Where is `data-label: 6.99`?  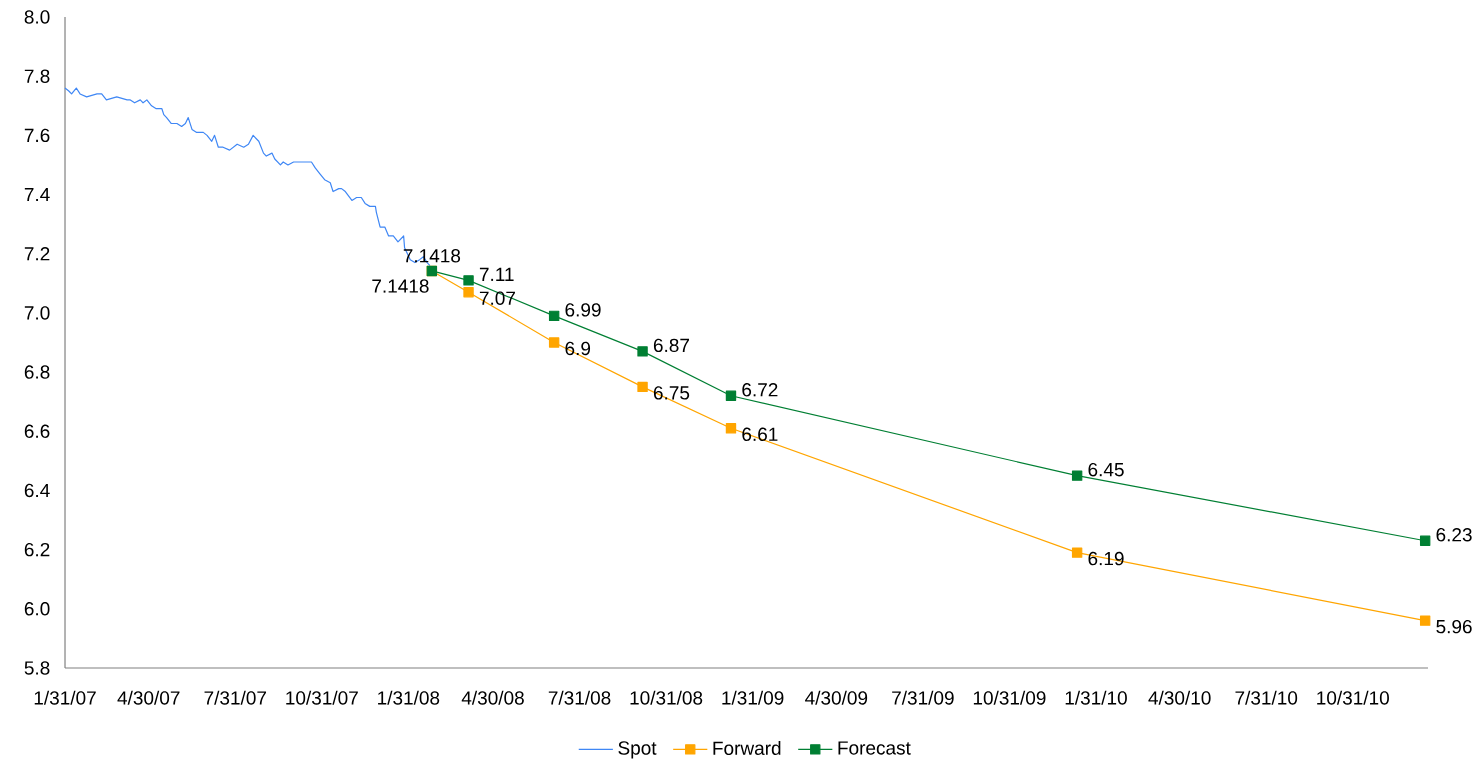
data-label: 6.99 is located at coordinates (583, 310).